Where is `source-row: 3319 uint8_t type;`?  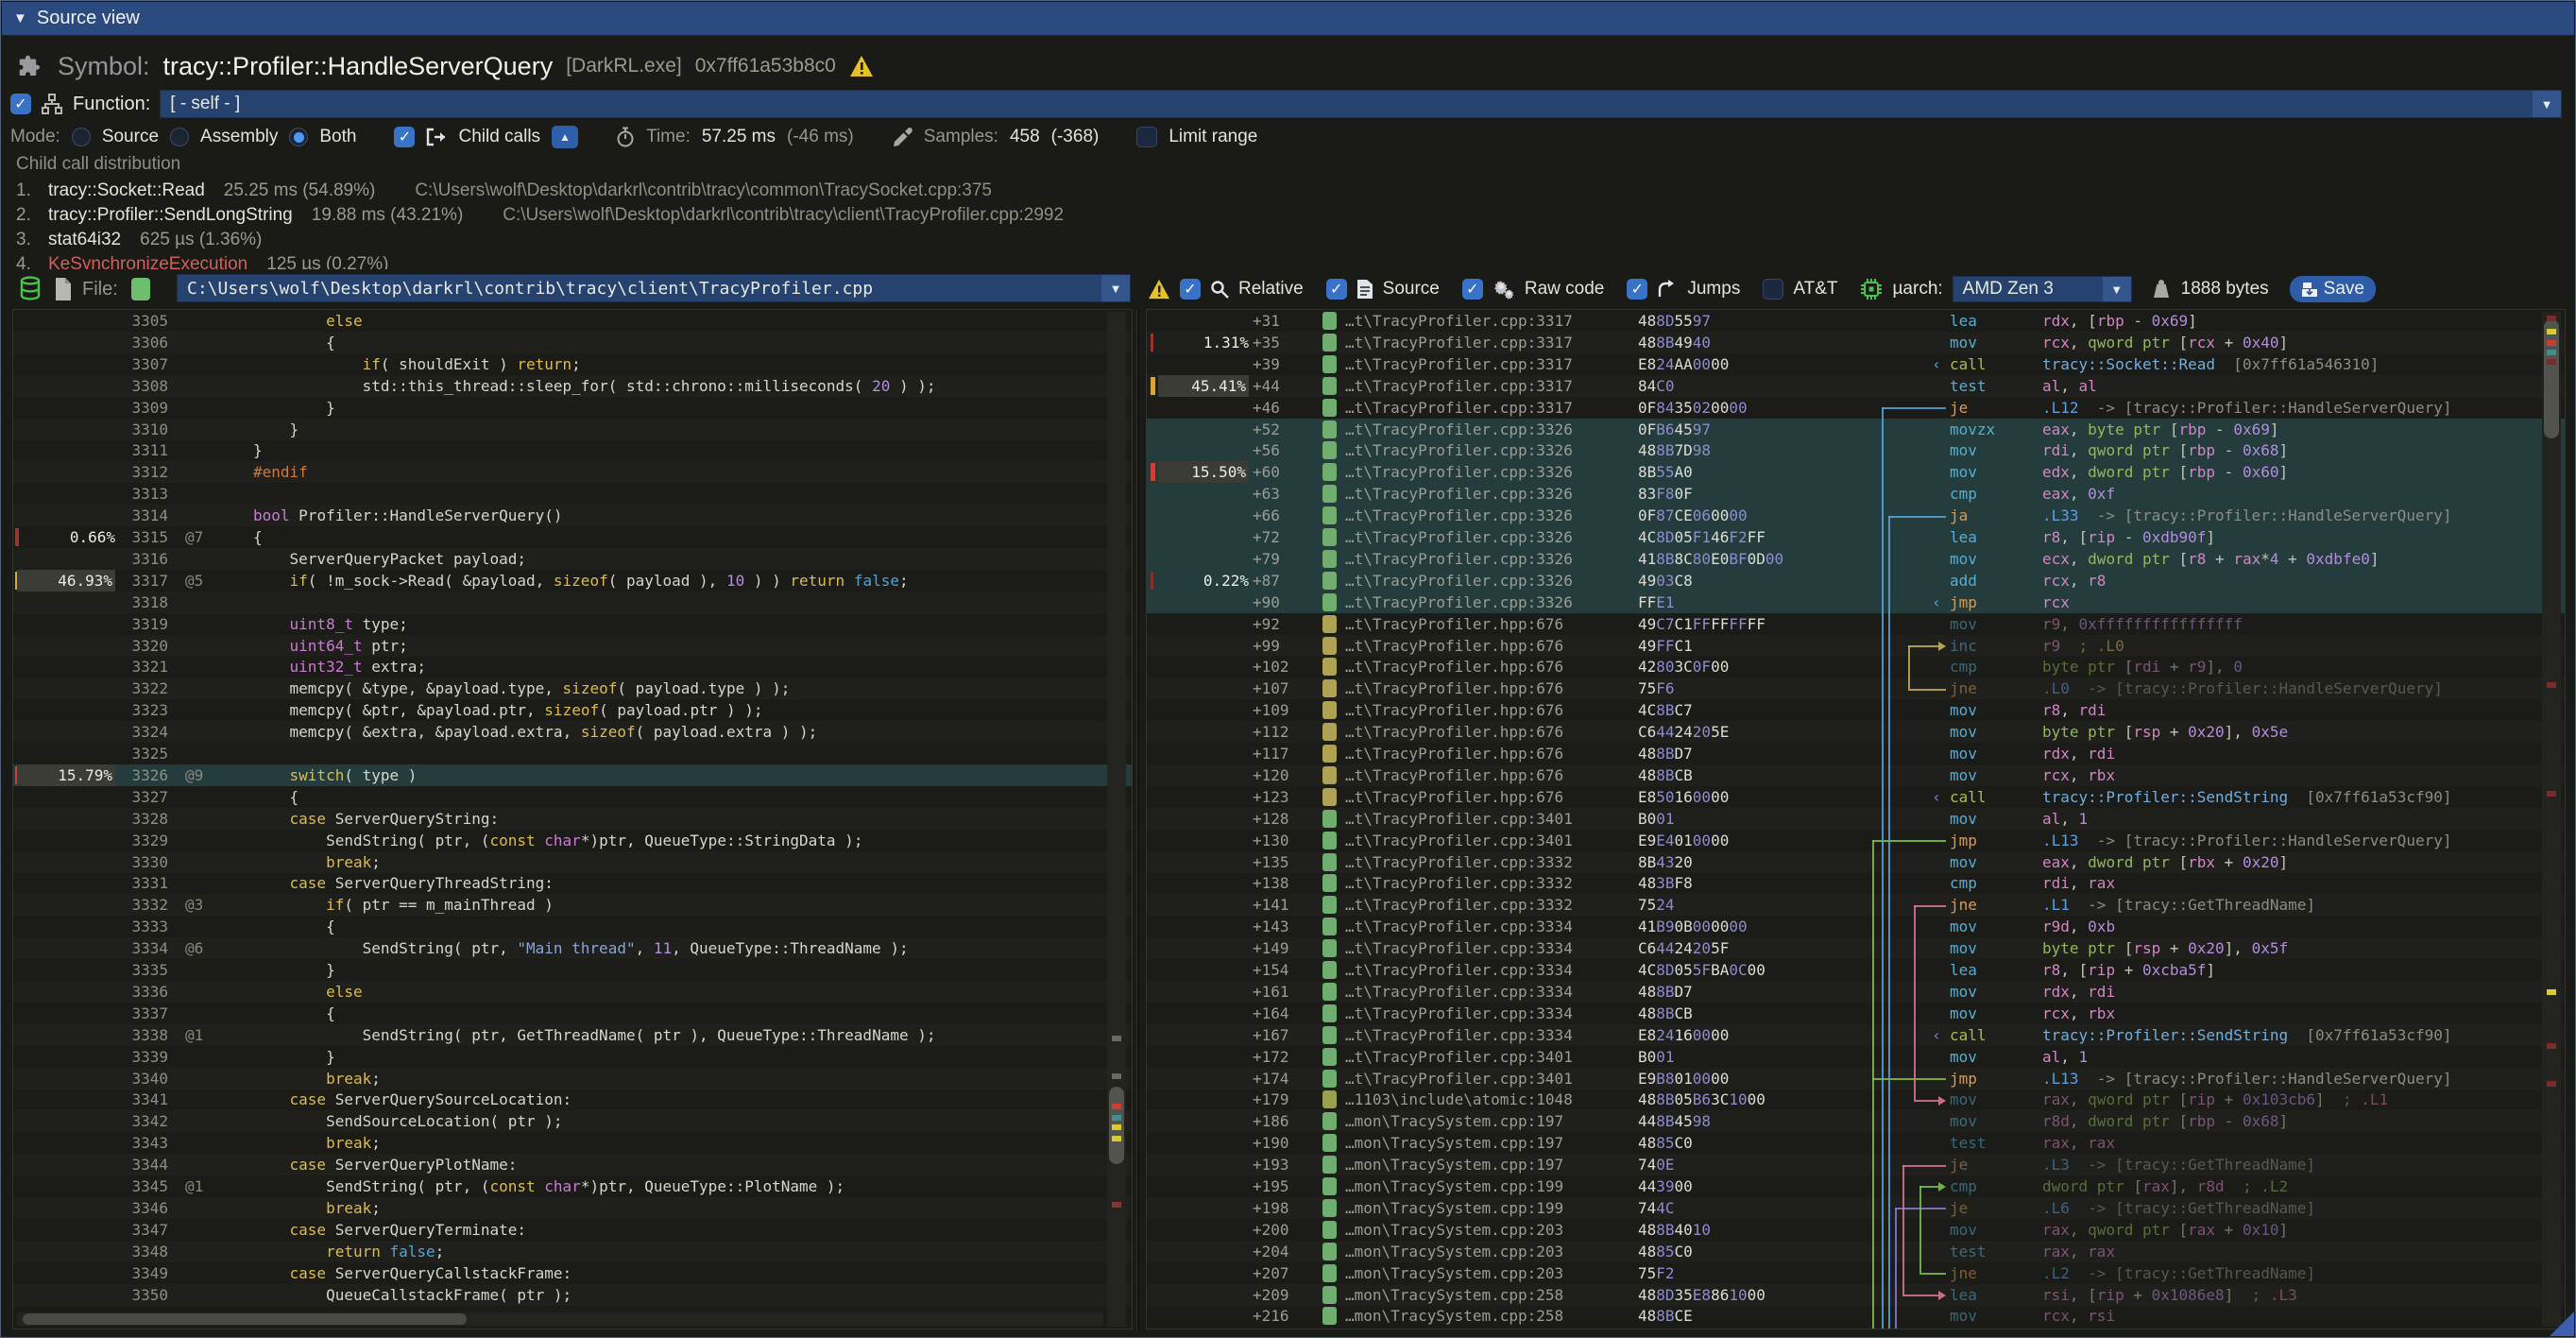
source-row: 3319 uint8_t type; is located at coordinates (573, 624).